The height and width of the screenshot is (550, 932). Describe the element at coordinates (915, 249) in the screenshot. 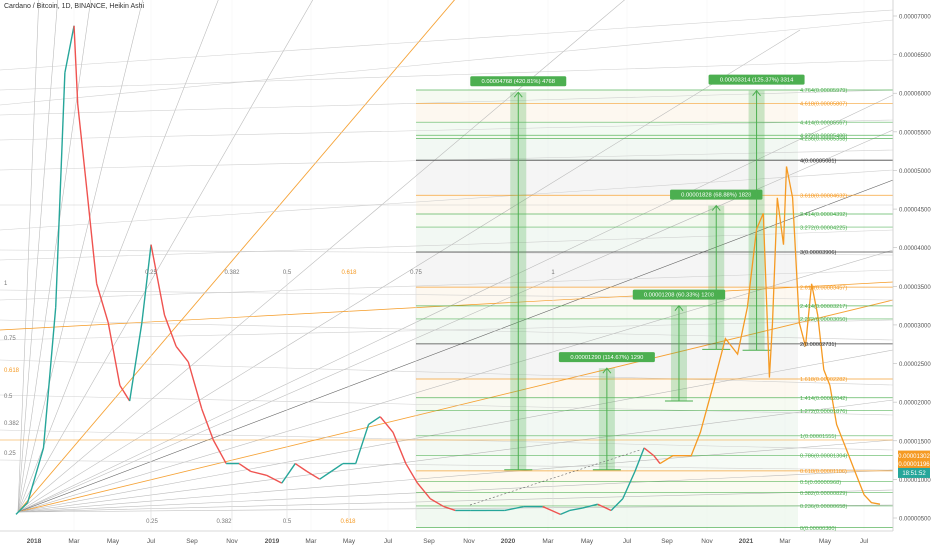

I see `y-tick-label: 0.00004000` at that location.